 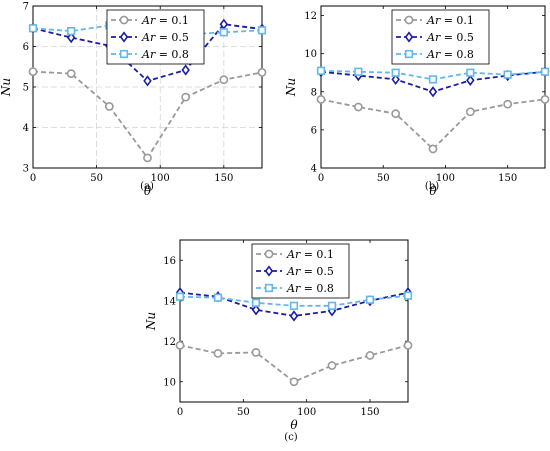 I want to click on y-tick-label: 8, so click(x=314, y=92).